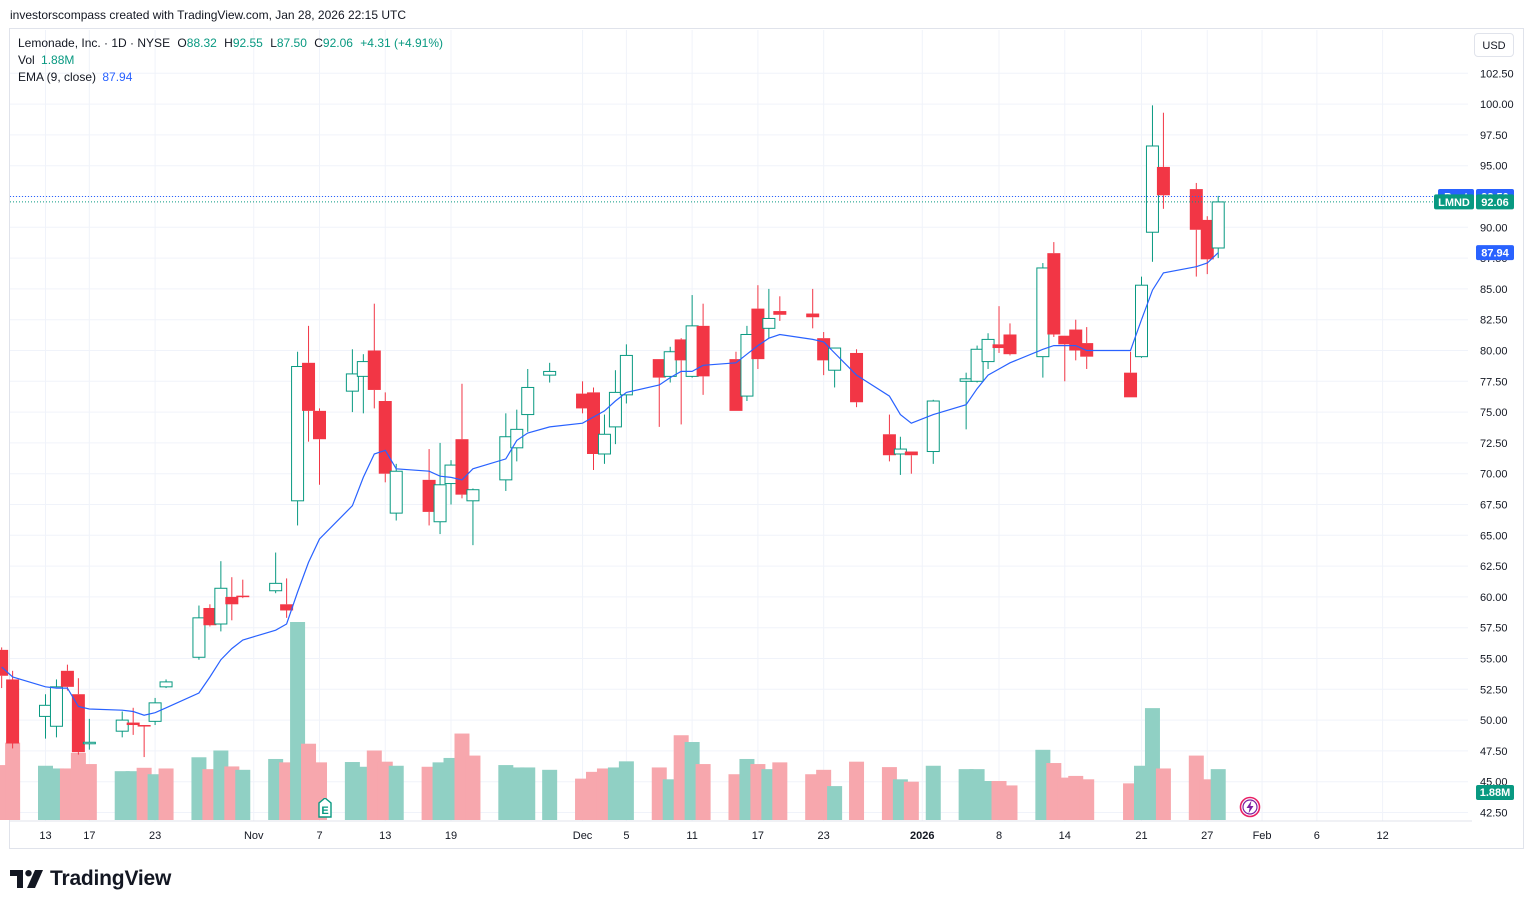 The width and height of the screenshot is (1534, 909). Describe the element at coordinates (232, 60) in the screenshot. I see `legend-volume-row: Vol 1.88M` at that location.